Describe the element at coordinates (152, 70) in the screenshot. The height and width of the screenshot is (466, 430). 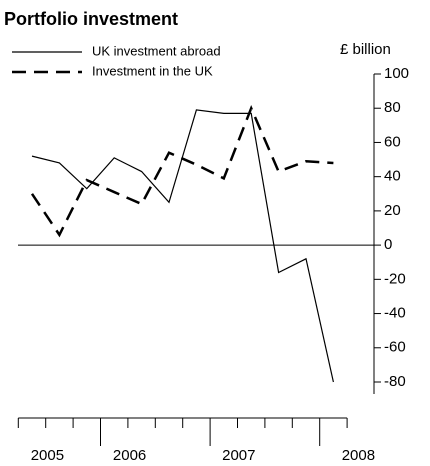
I see `legend-label: Investment in the UK` at that location.